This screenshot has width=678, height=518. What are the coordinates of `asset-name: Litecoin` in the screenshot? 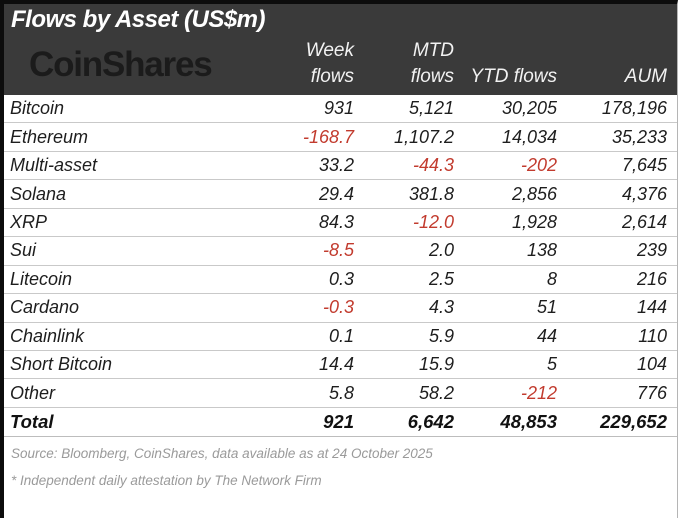 It's located at (41, 278).